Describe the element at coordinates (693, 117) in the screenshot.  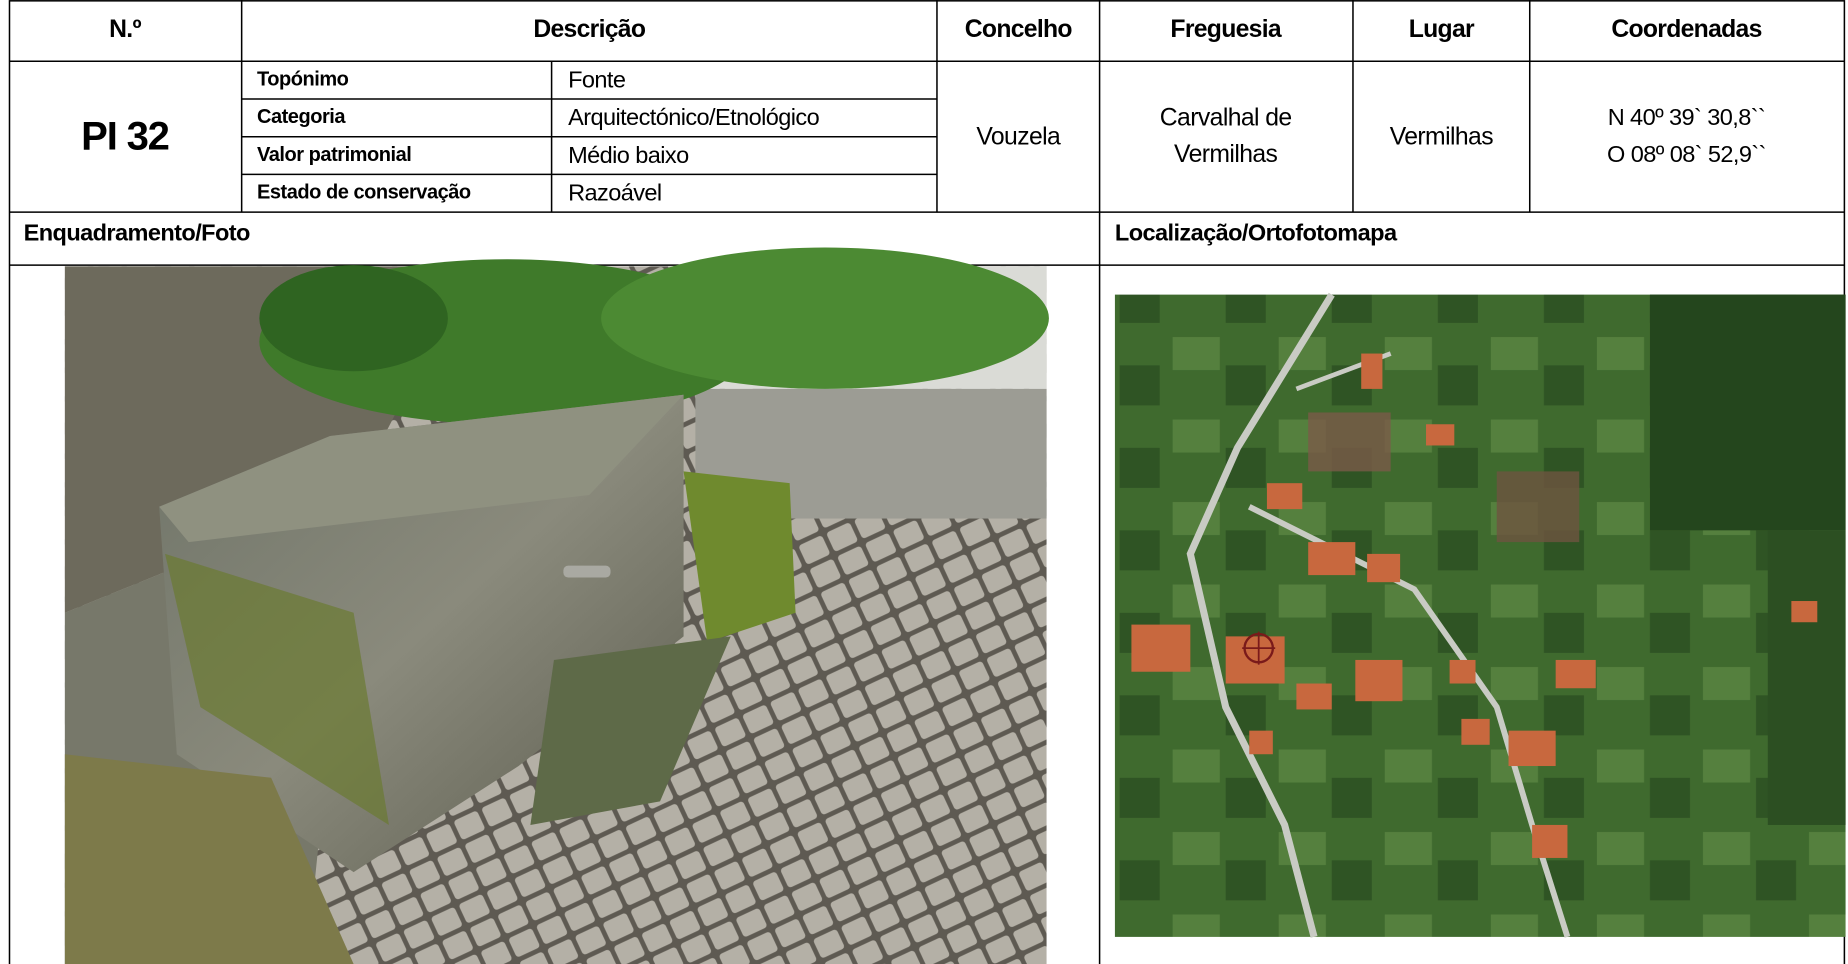
I see `field-value: Arquitectónico/Etnológico` at that location.